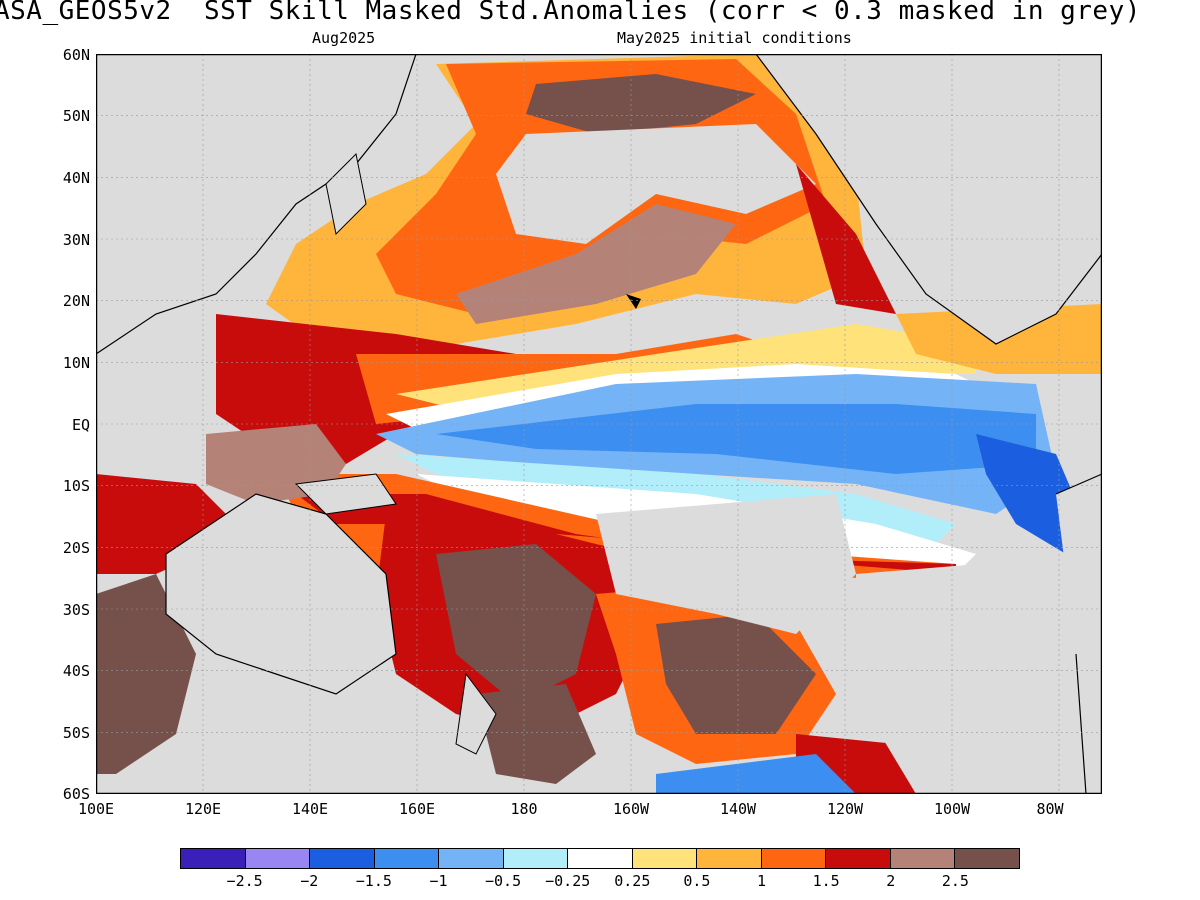 This screenshot has height=900, width=1200. What do you see at coordinates (734, 38) in the screenshot?
I see `initial-conditions-label: May2025 initial conditions` at bounding box center [734, 38].